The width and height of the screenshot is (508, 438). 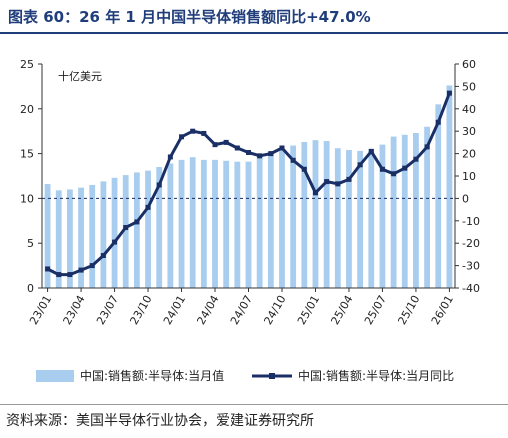 I want to click on right-tick-label: 20, so click(x=469, y=154).